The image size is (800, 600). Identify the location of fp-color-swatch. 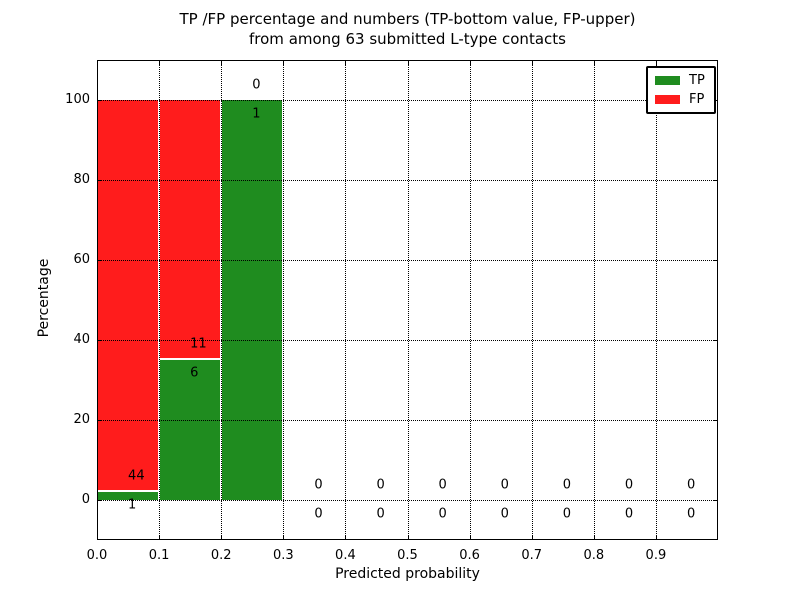
(667, 99).